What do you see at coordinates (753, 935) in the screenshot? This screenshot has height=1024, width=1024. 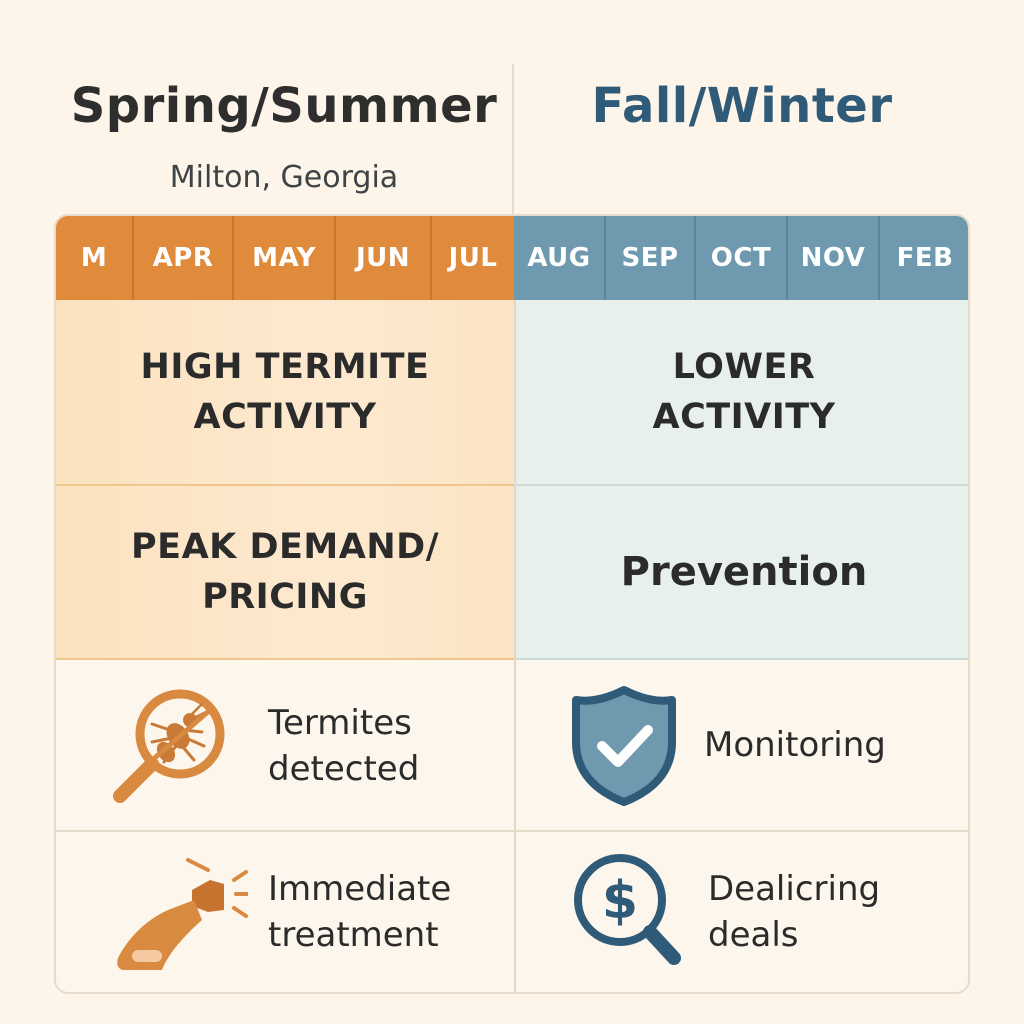 I see `deals-label-line-2: deals` at bounding box center [753, 935].